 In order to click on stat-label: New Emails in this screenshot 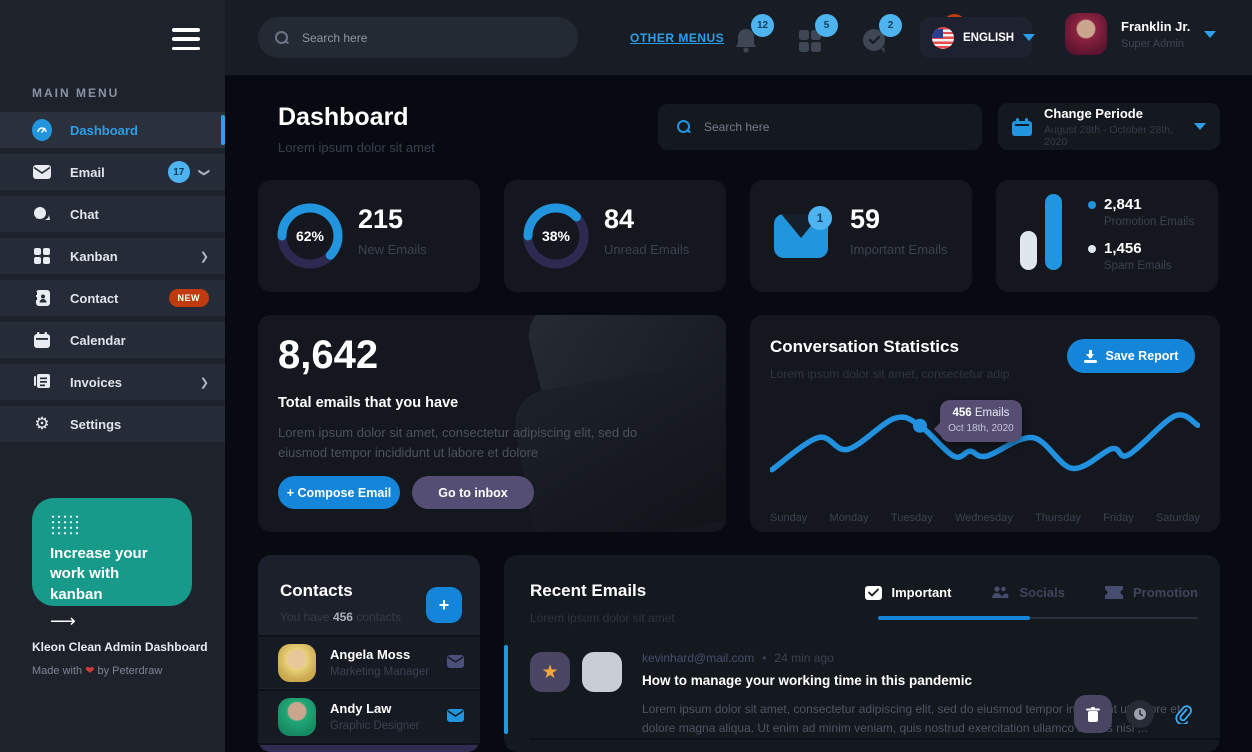, I will do `click(392, 249)`.